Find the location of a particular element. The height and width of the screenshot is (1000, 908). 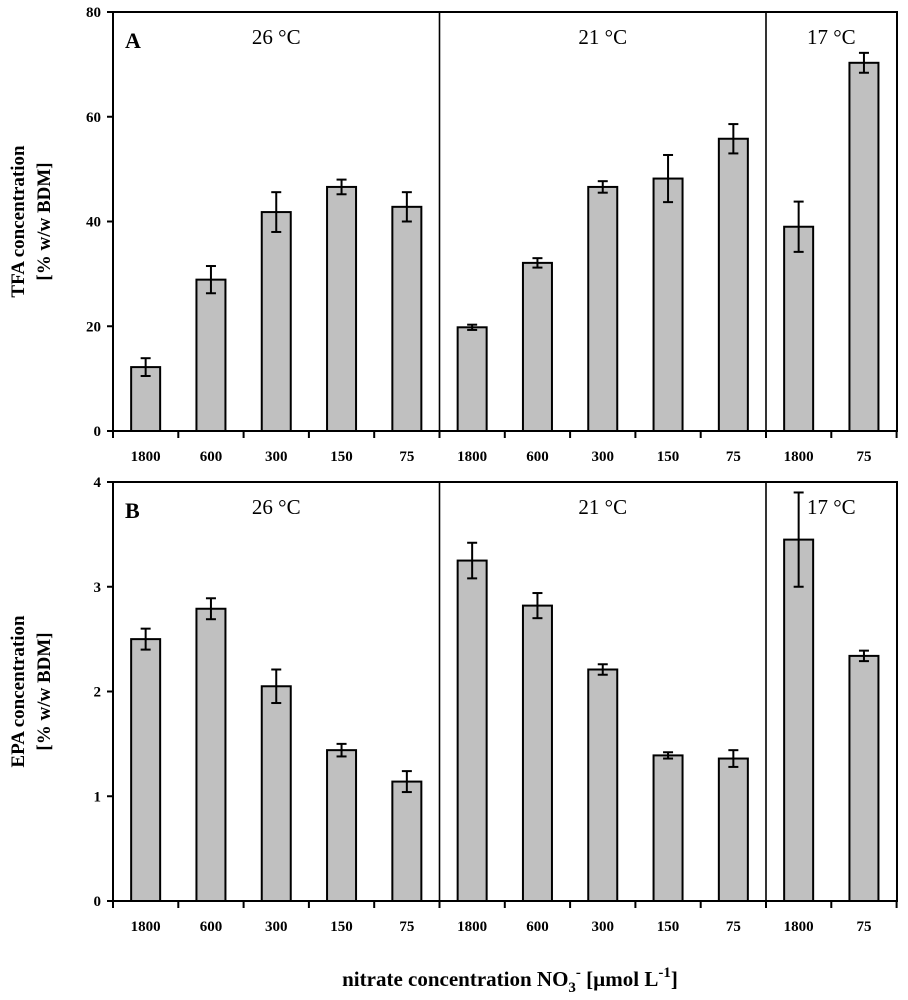

panel-letter: A is located at coordinates (133, 40).